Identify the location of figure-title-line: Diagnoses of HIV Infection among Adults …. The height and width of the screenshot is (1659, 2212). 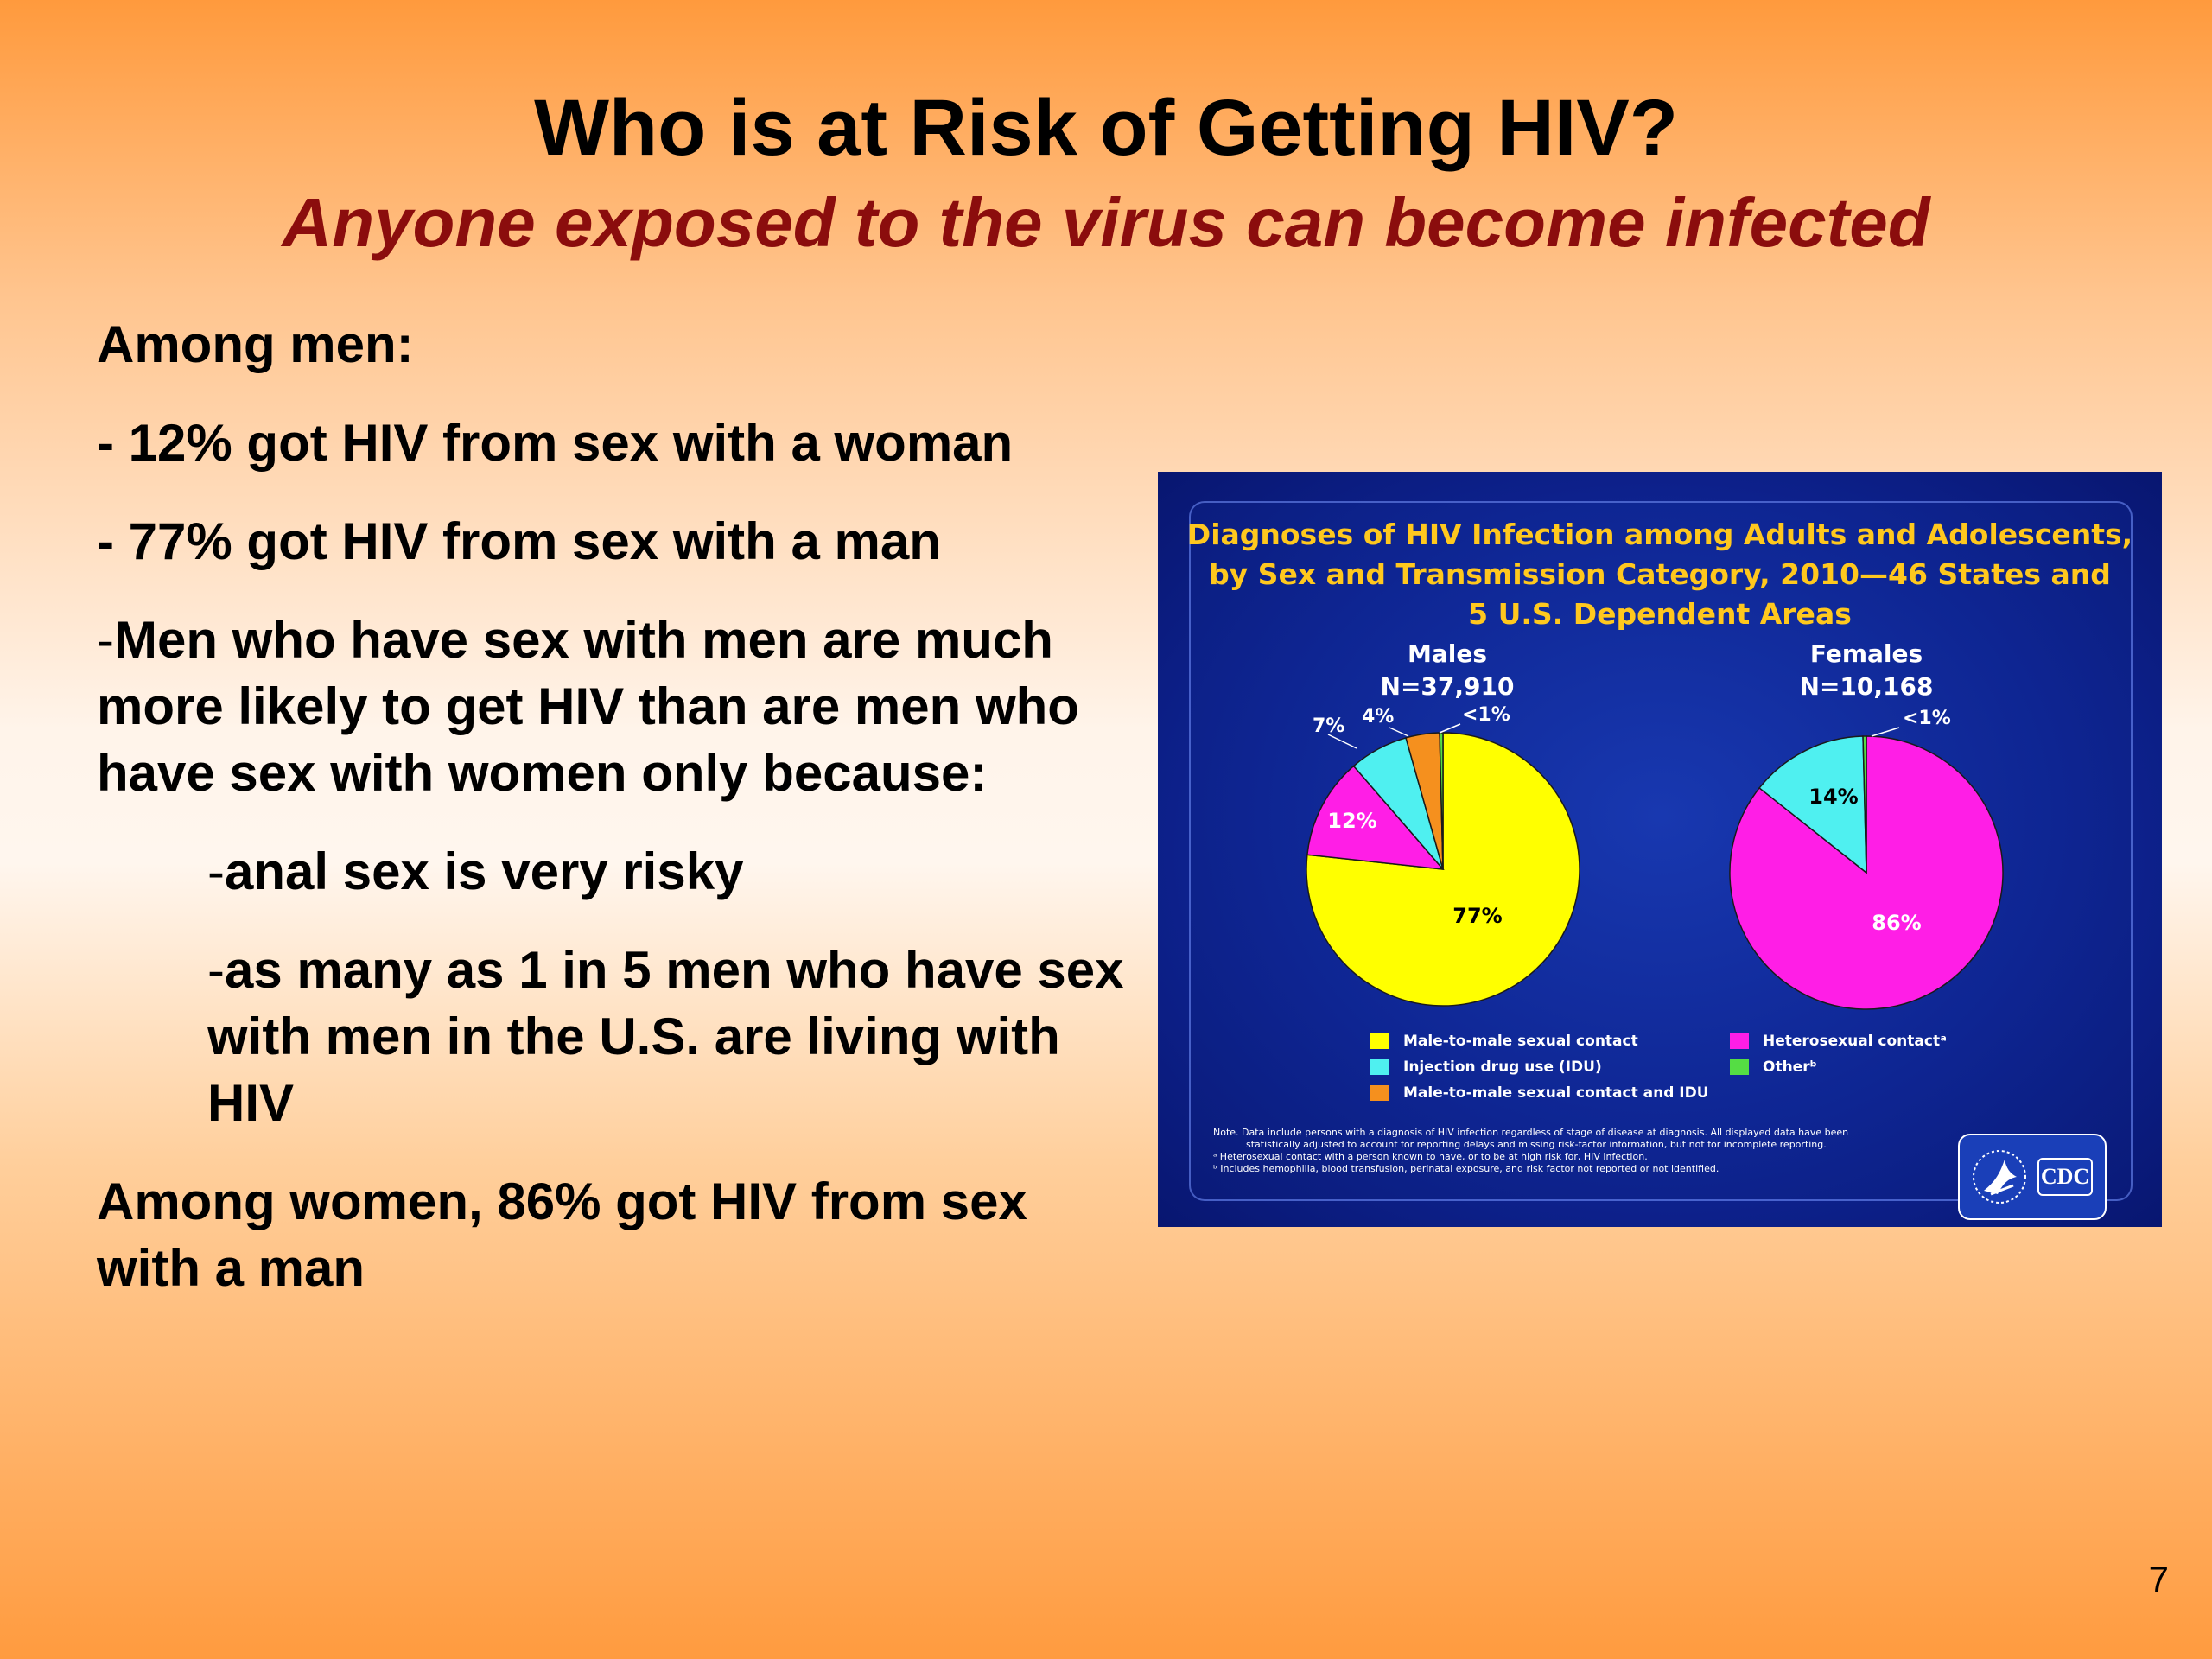
(1659, 534).